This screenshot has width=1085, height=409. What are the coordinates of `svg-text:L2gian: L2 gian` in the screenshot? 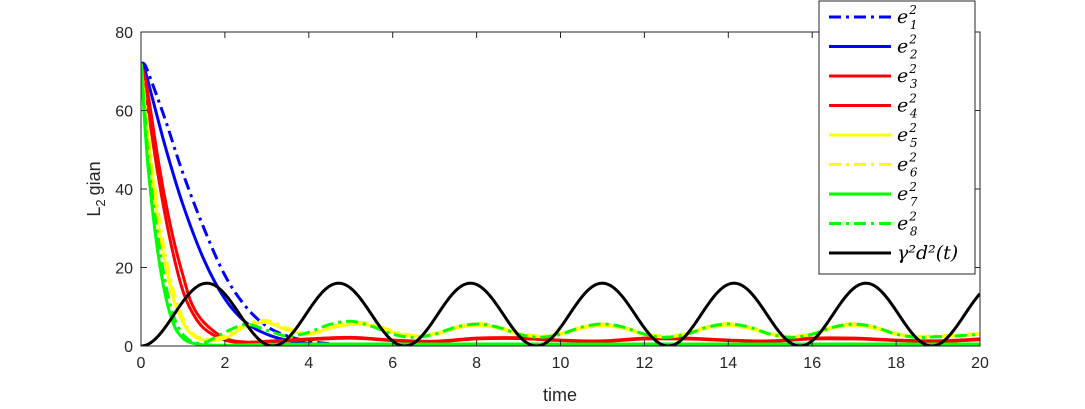 It's located at (96, 188).